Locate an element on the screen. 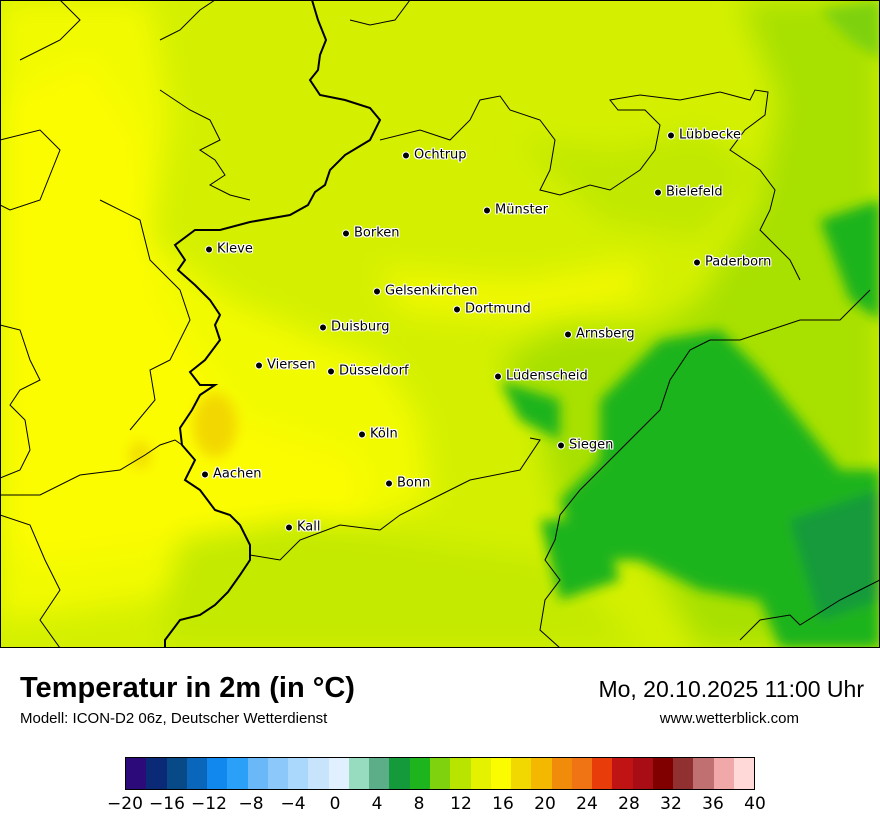 The width and height of the screenshot is (880, 830). city-marker: Ochtrup is located at coordinates (434, 155).